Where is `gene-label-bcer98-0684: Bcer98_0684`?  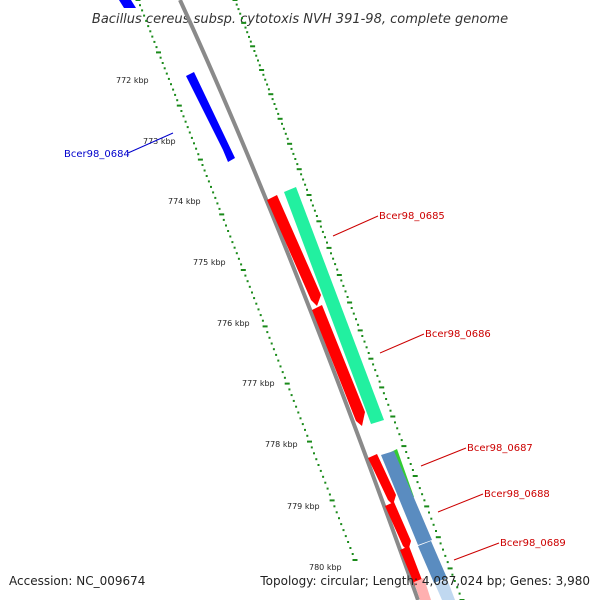 gene-label-bcer98-0684: Bcer98_0684 is located at coordinates (97, 154).